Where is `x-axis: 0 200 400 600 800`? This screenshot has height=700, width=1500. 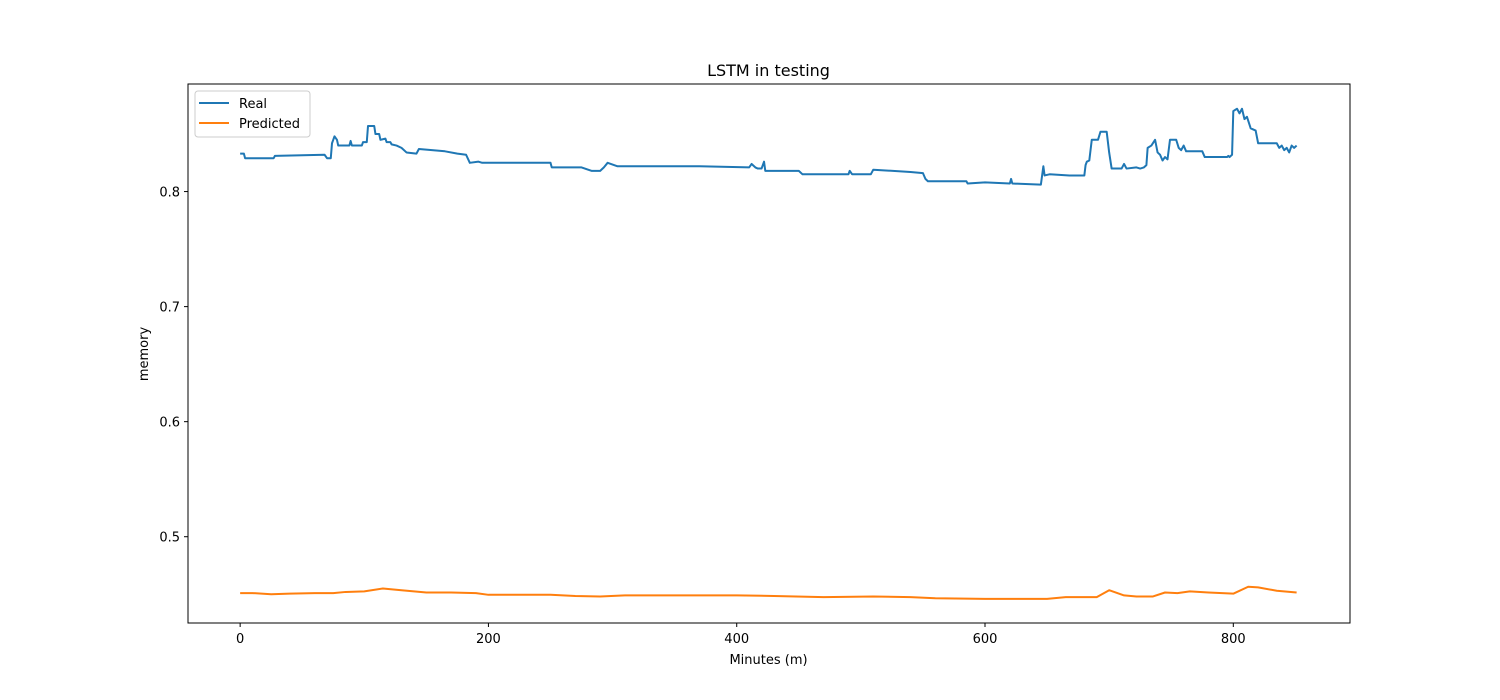 x-axis: 0 200 400 600 800 is located at coordinates (741, 635).